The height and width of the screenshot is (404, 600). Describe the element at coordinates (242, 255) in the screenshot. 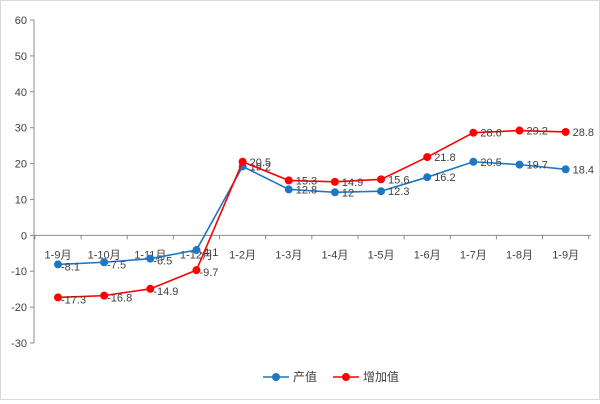

I see `x-tick-label: 1-2月` at that location.